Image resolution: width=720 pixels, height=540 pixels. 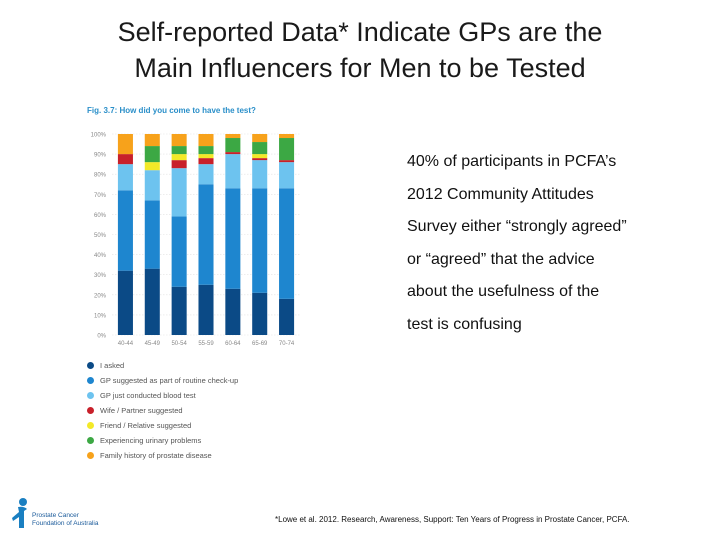 What do you see at coordinates (206, 344) in the screenshot?
I see `x-tick-label: 55-59` at bounding box center [206, 344].